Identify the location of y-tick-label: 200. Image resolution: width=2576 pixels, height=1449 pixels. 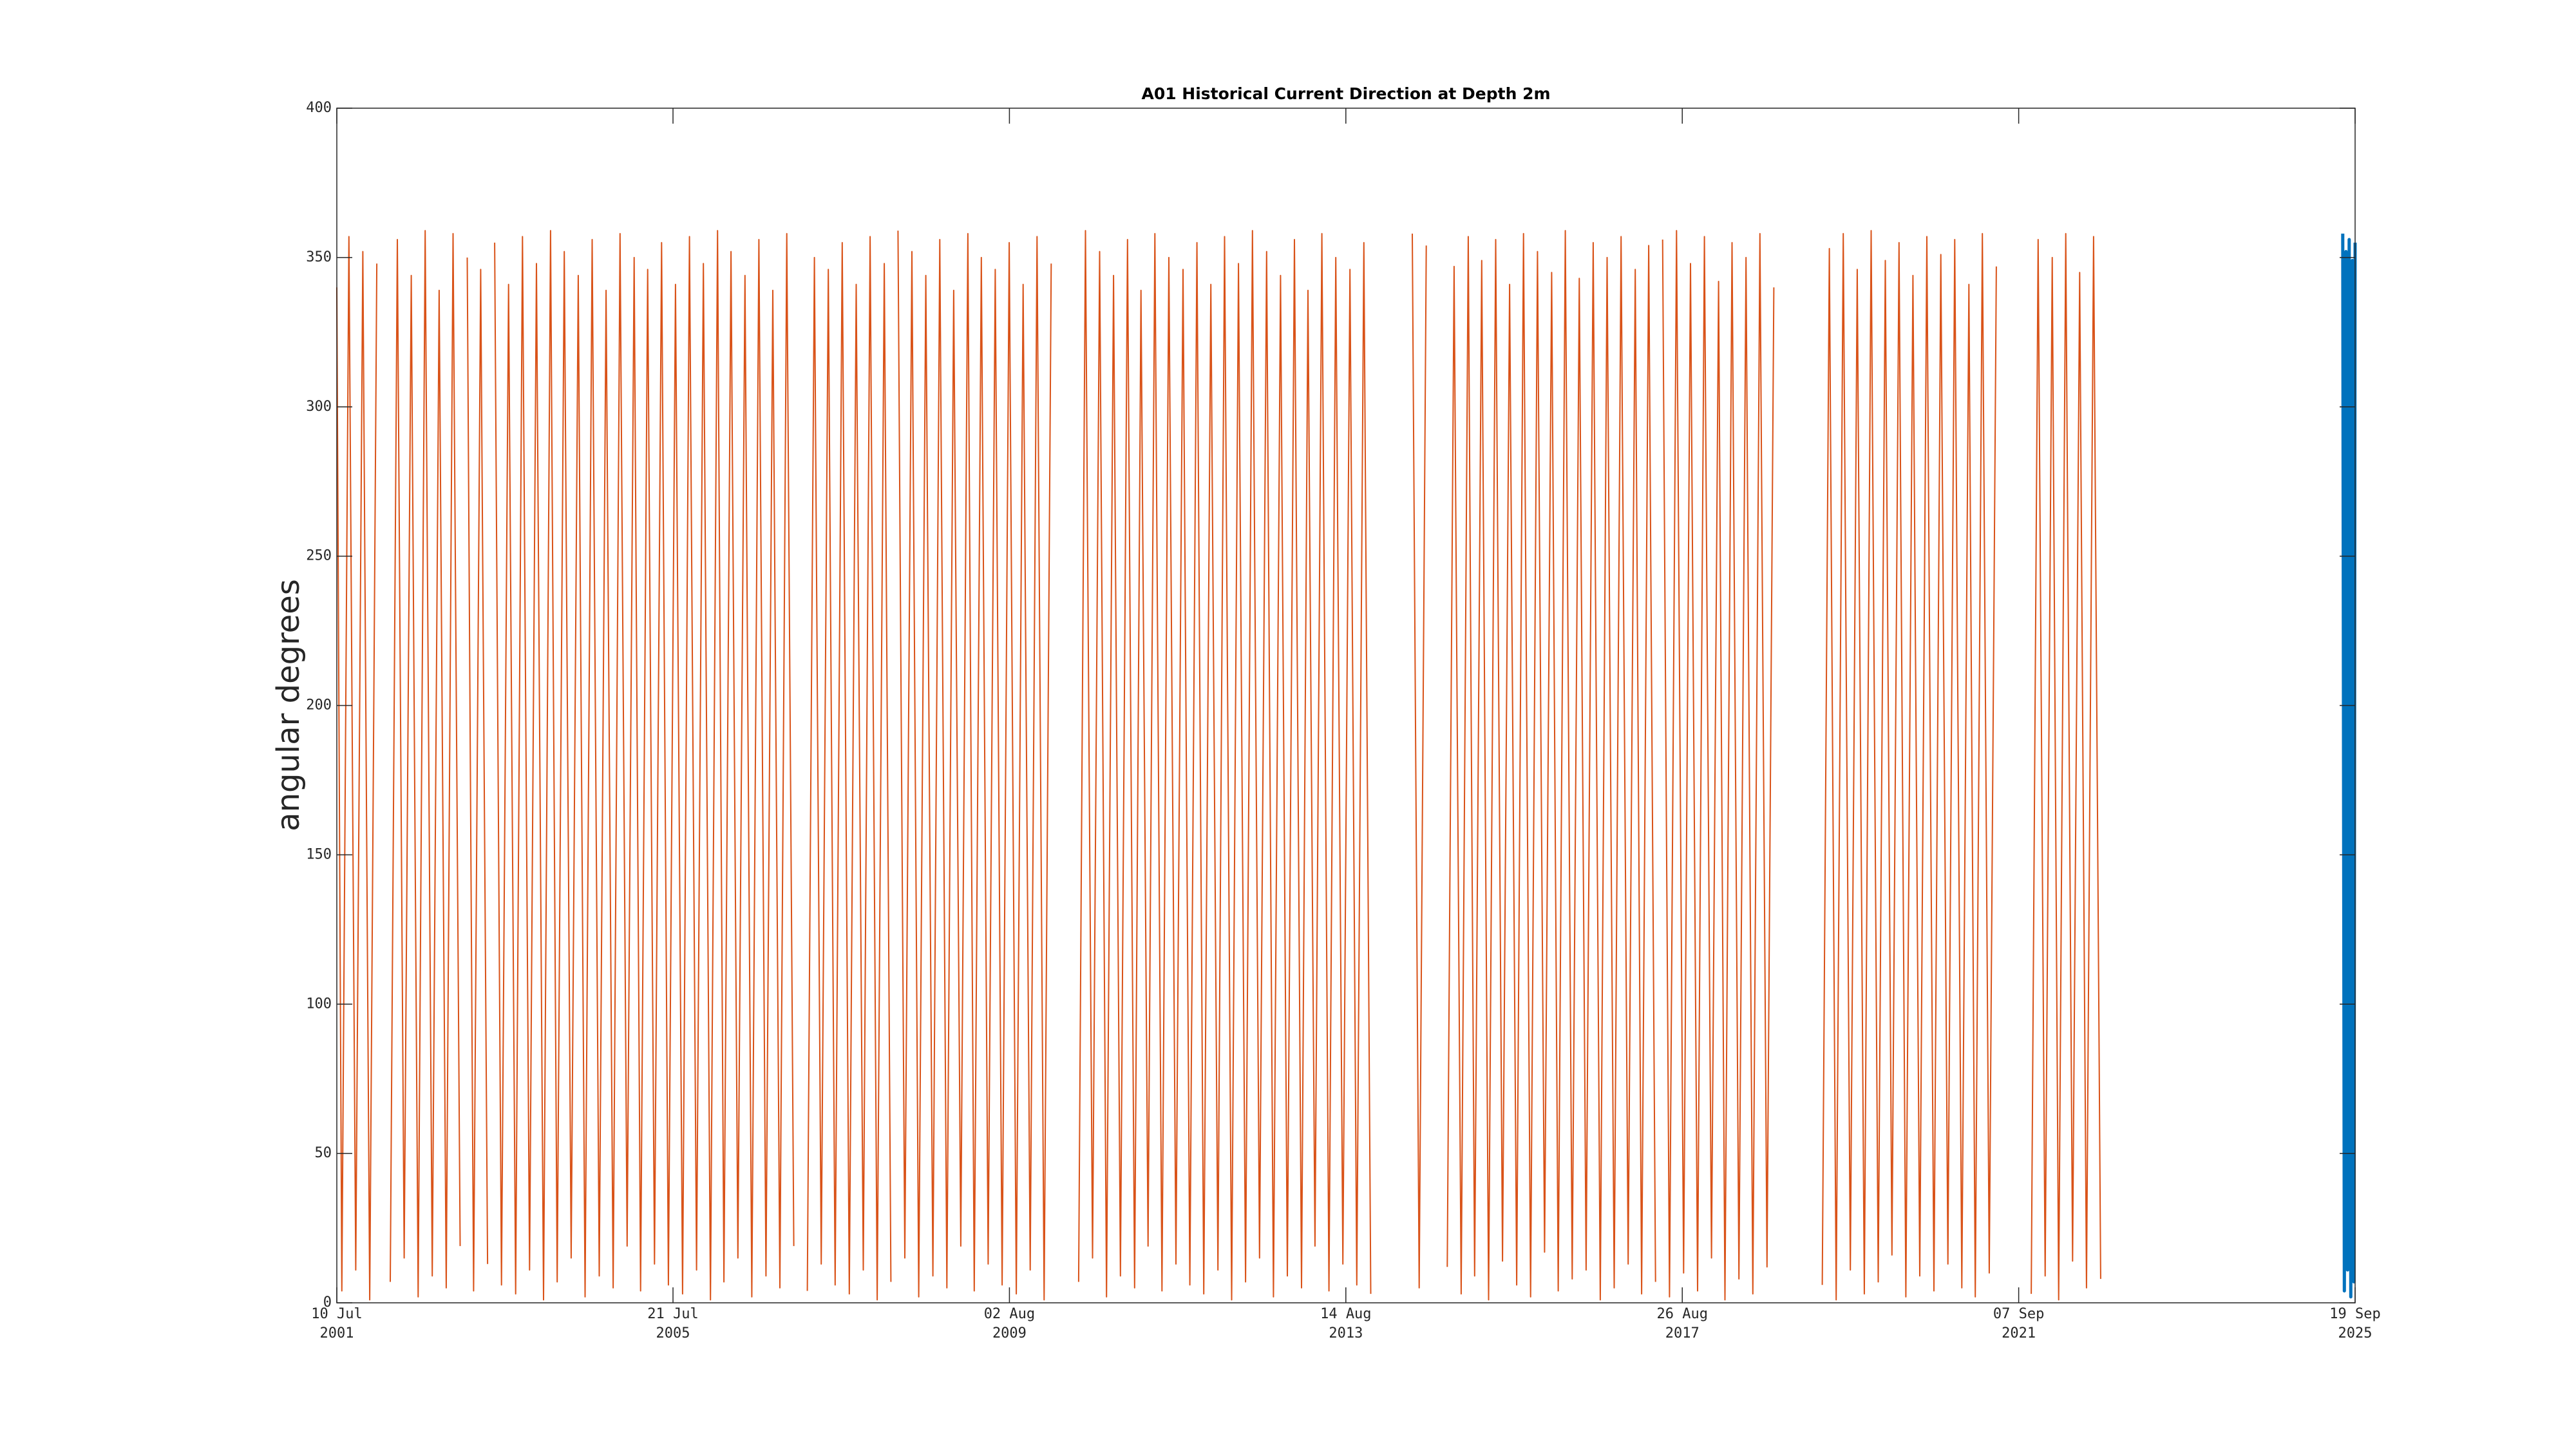
(319, 706).